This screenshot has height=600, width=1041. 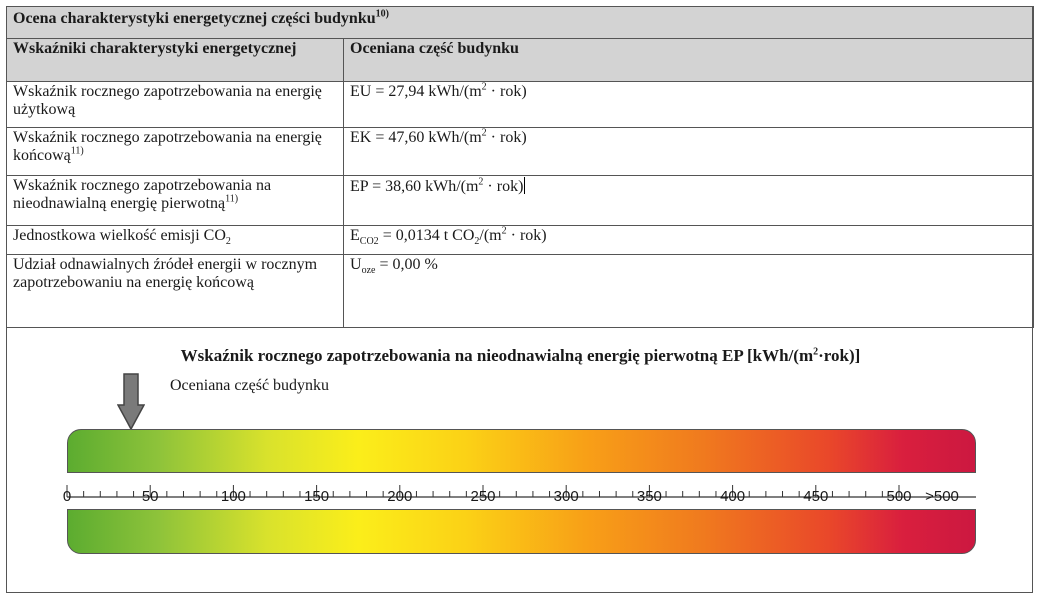 I want to click on tick-label: 450, so click(x=816, y=496).